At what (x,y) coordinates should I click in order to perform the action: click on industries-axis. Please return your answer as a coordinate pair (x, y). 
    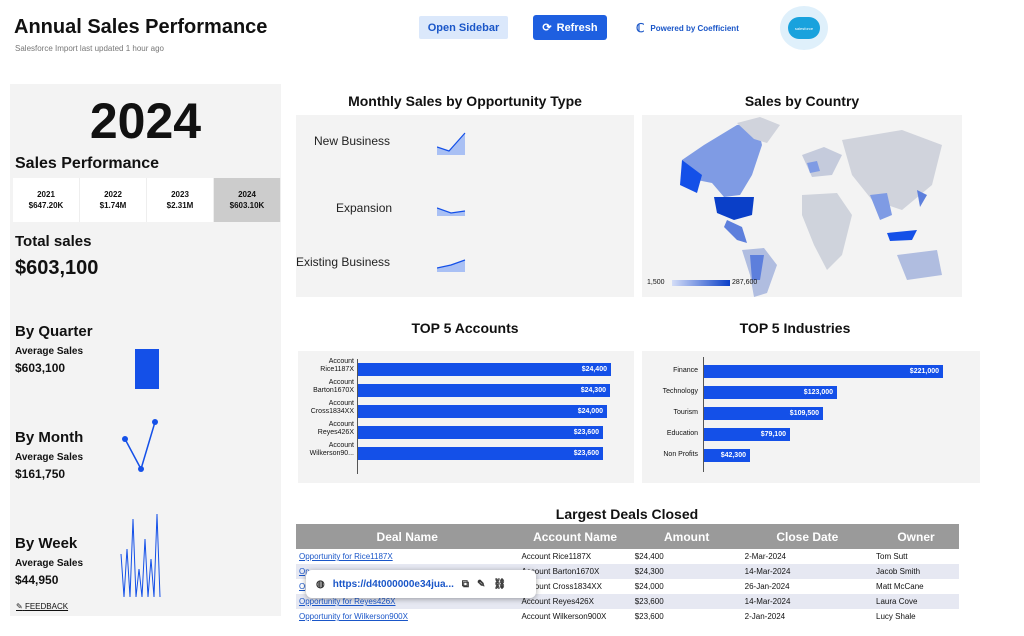
    Looking at the image, I should click on (703, 414).